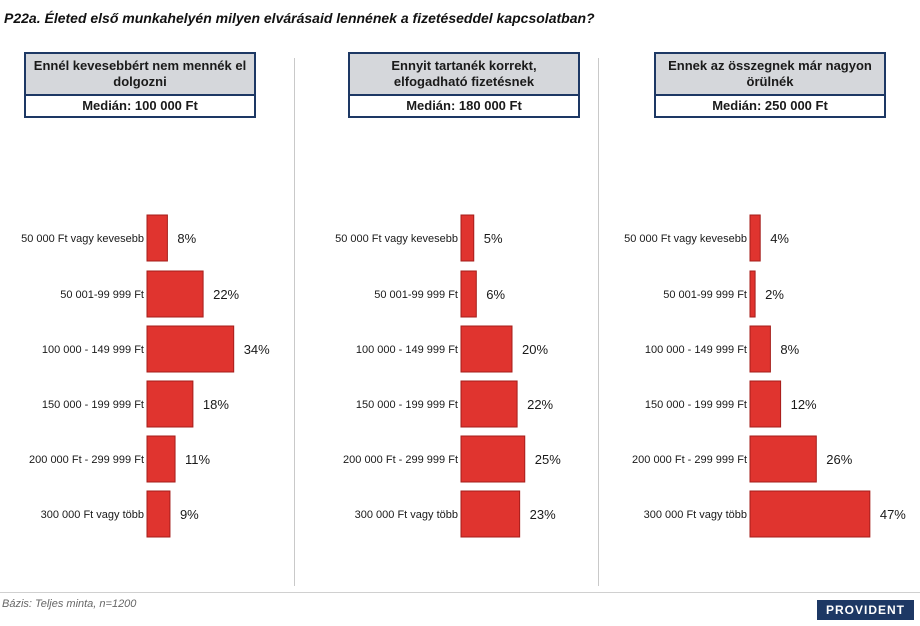 The width and height of the screenshot is (920, 626). What do you see at coordinates (140, 75) in the screenshot?
I see `panel-1-title: Ennél kevesebbért nem mennék el dolgozni` at bounding box center [140, 75].